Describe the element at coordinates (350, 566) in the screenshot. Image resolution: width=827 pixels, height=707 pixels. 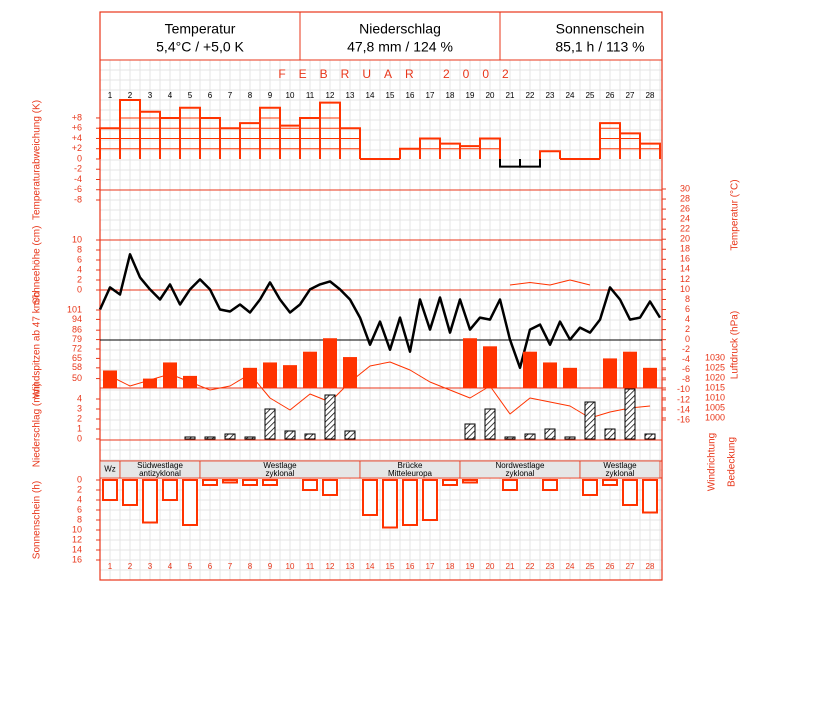
I see `day-label: 13` at that location.